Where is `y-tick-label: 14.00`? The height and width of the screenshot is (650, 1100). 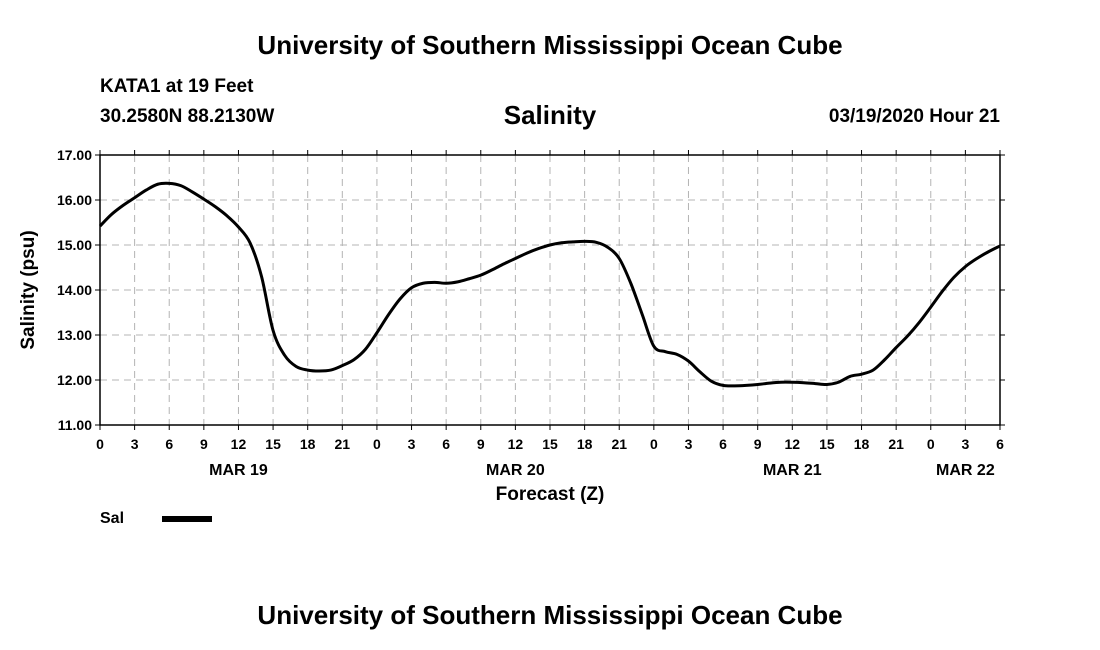 y-tick-label: 14.00 is located at coordinates (74, 290).